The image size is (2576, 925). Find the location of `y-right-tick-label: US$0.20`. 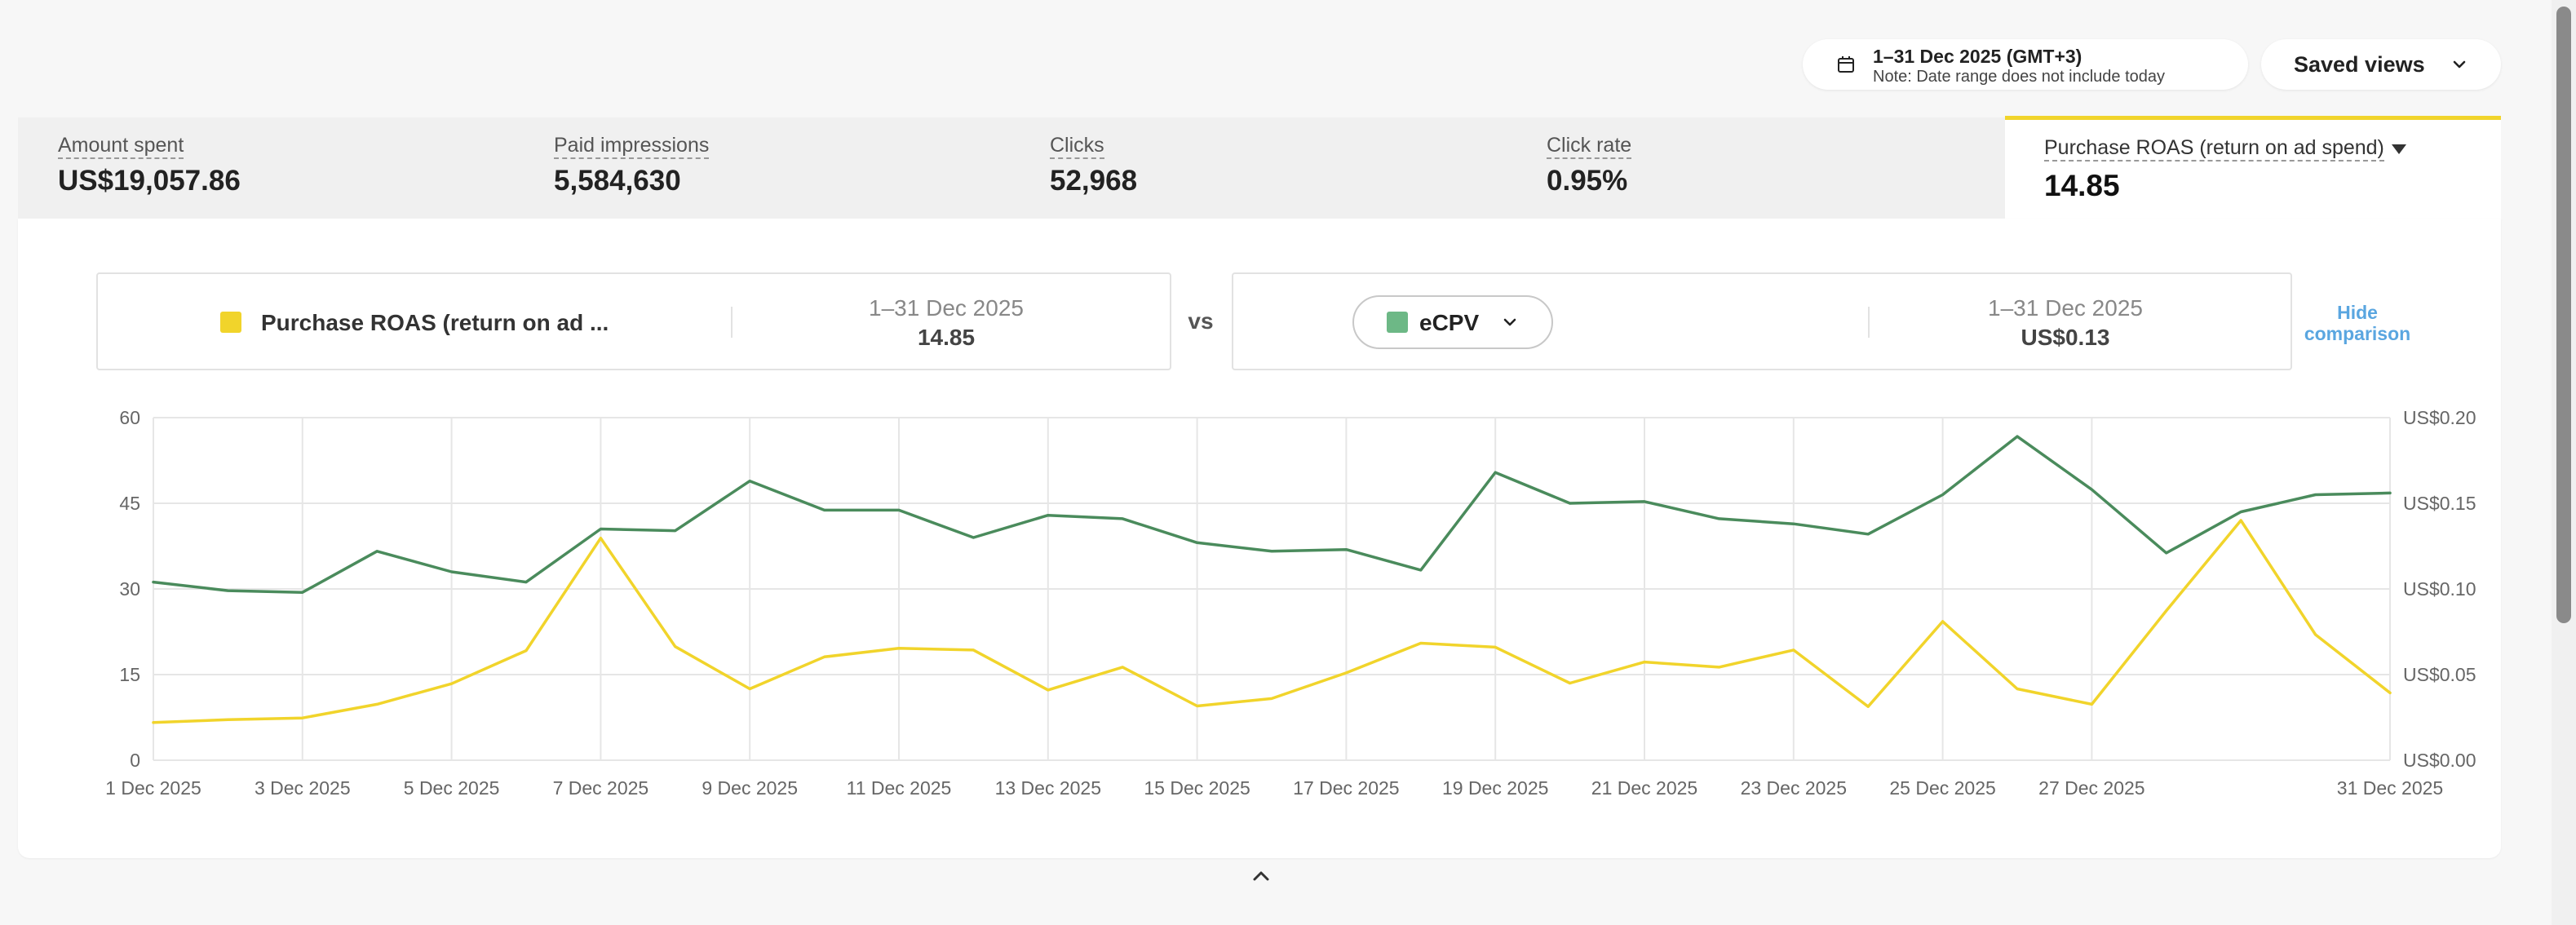

y-right-tick-label: US$0.20 is located at coordinates (2439, 417).